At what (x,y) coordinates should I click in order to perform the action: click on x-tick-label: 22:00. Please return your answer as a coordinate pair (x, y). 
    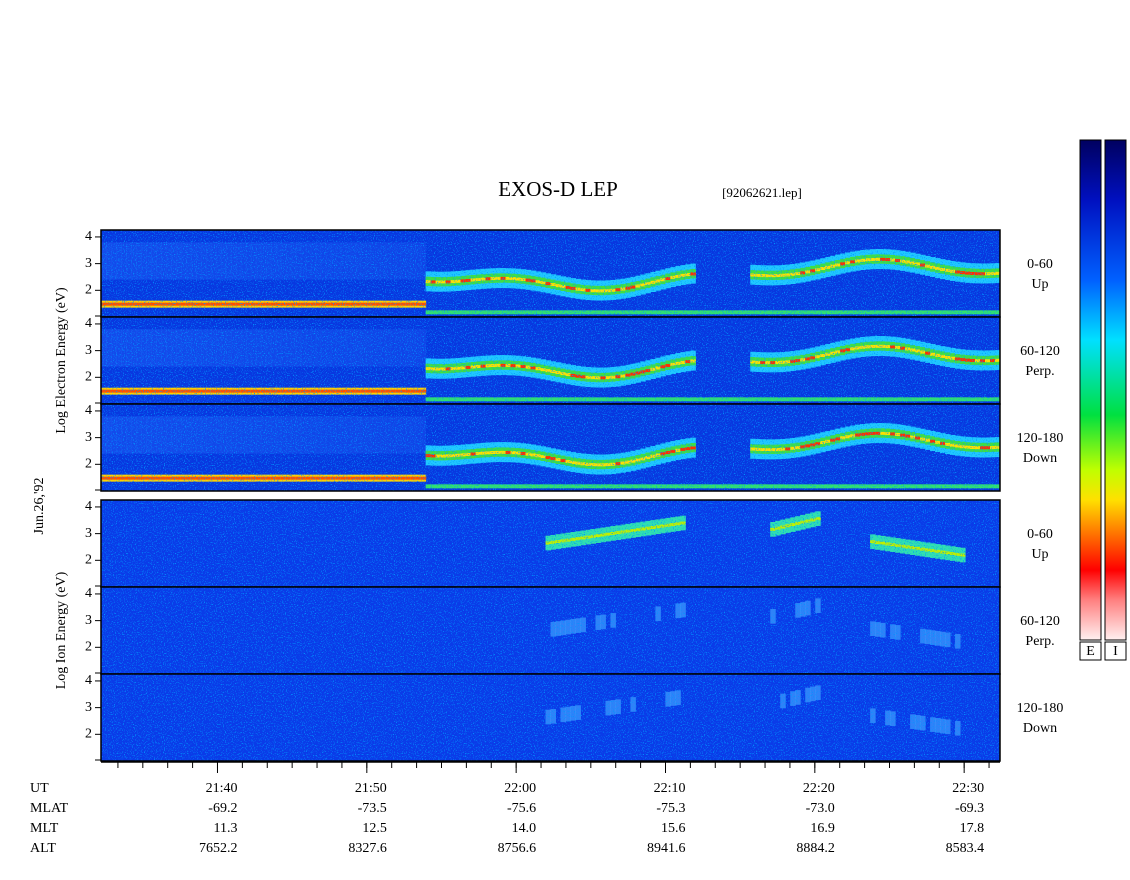
    Looking at the image, I should click on (520, 788).